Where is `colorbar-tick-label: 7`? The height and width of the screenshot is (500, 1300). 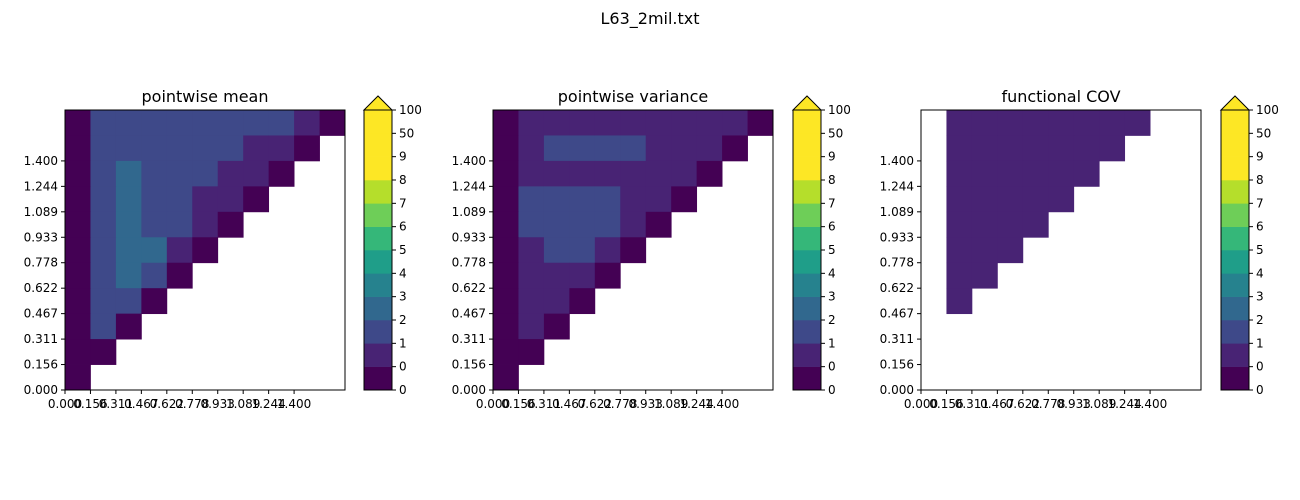
colorbar-tick-label: 7 is located at coordinates (1260, 203).